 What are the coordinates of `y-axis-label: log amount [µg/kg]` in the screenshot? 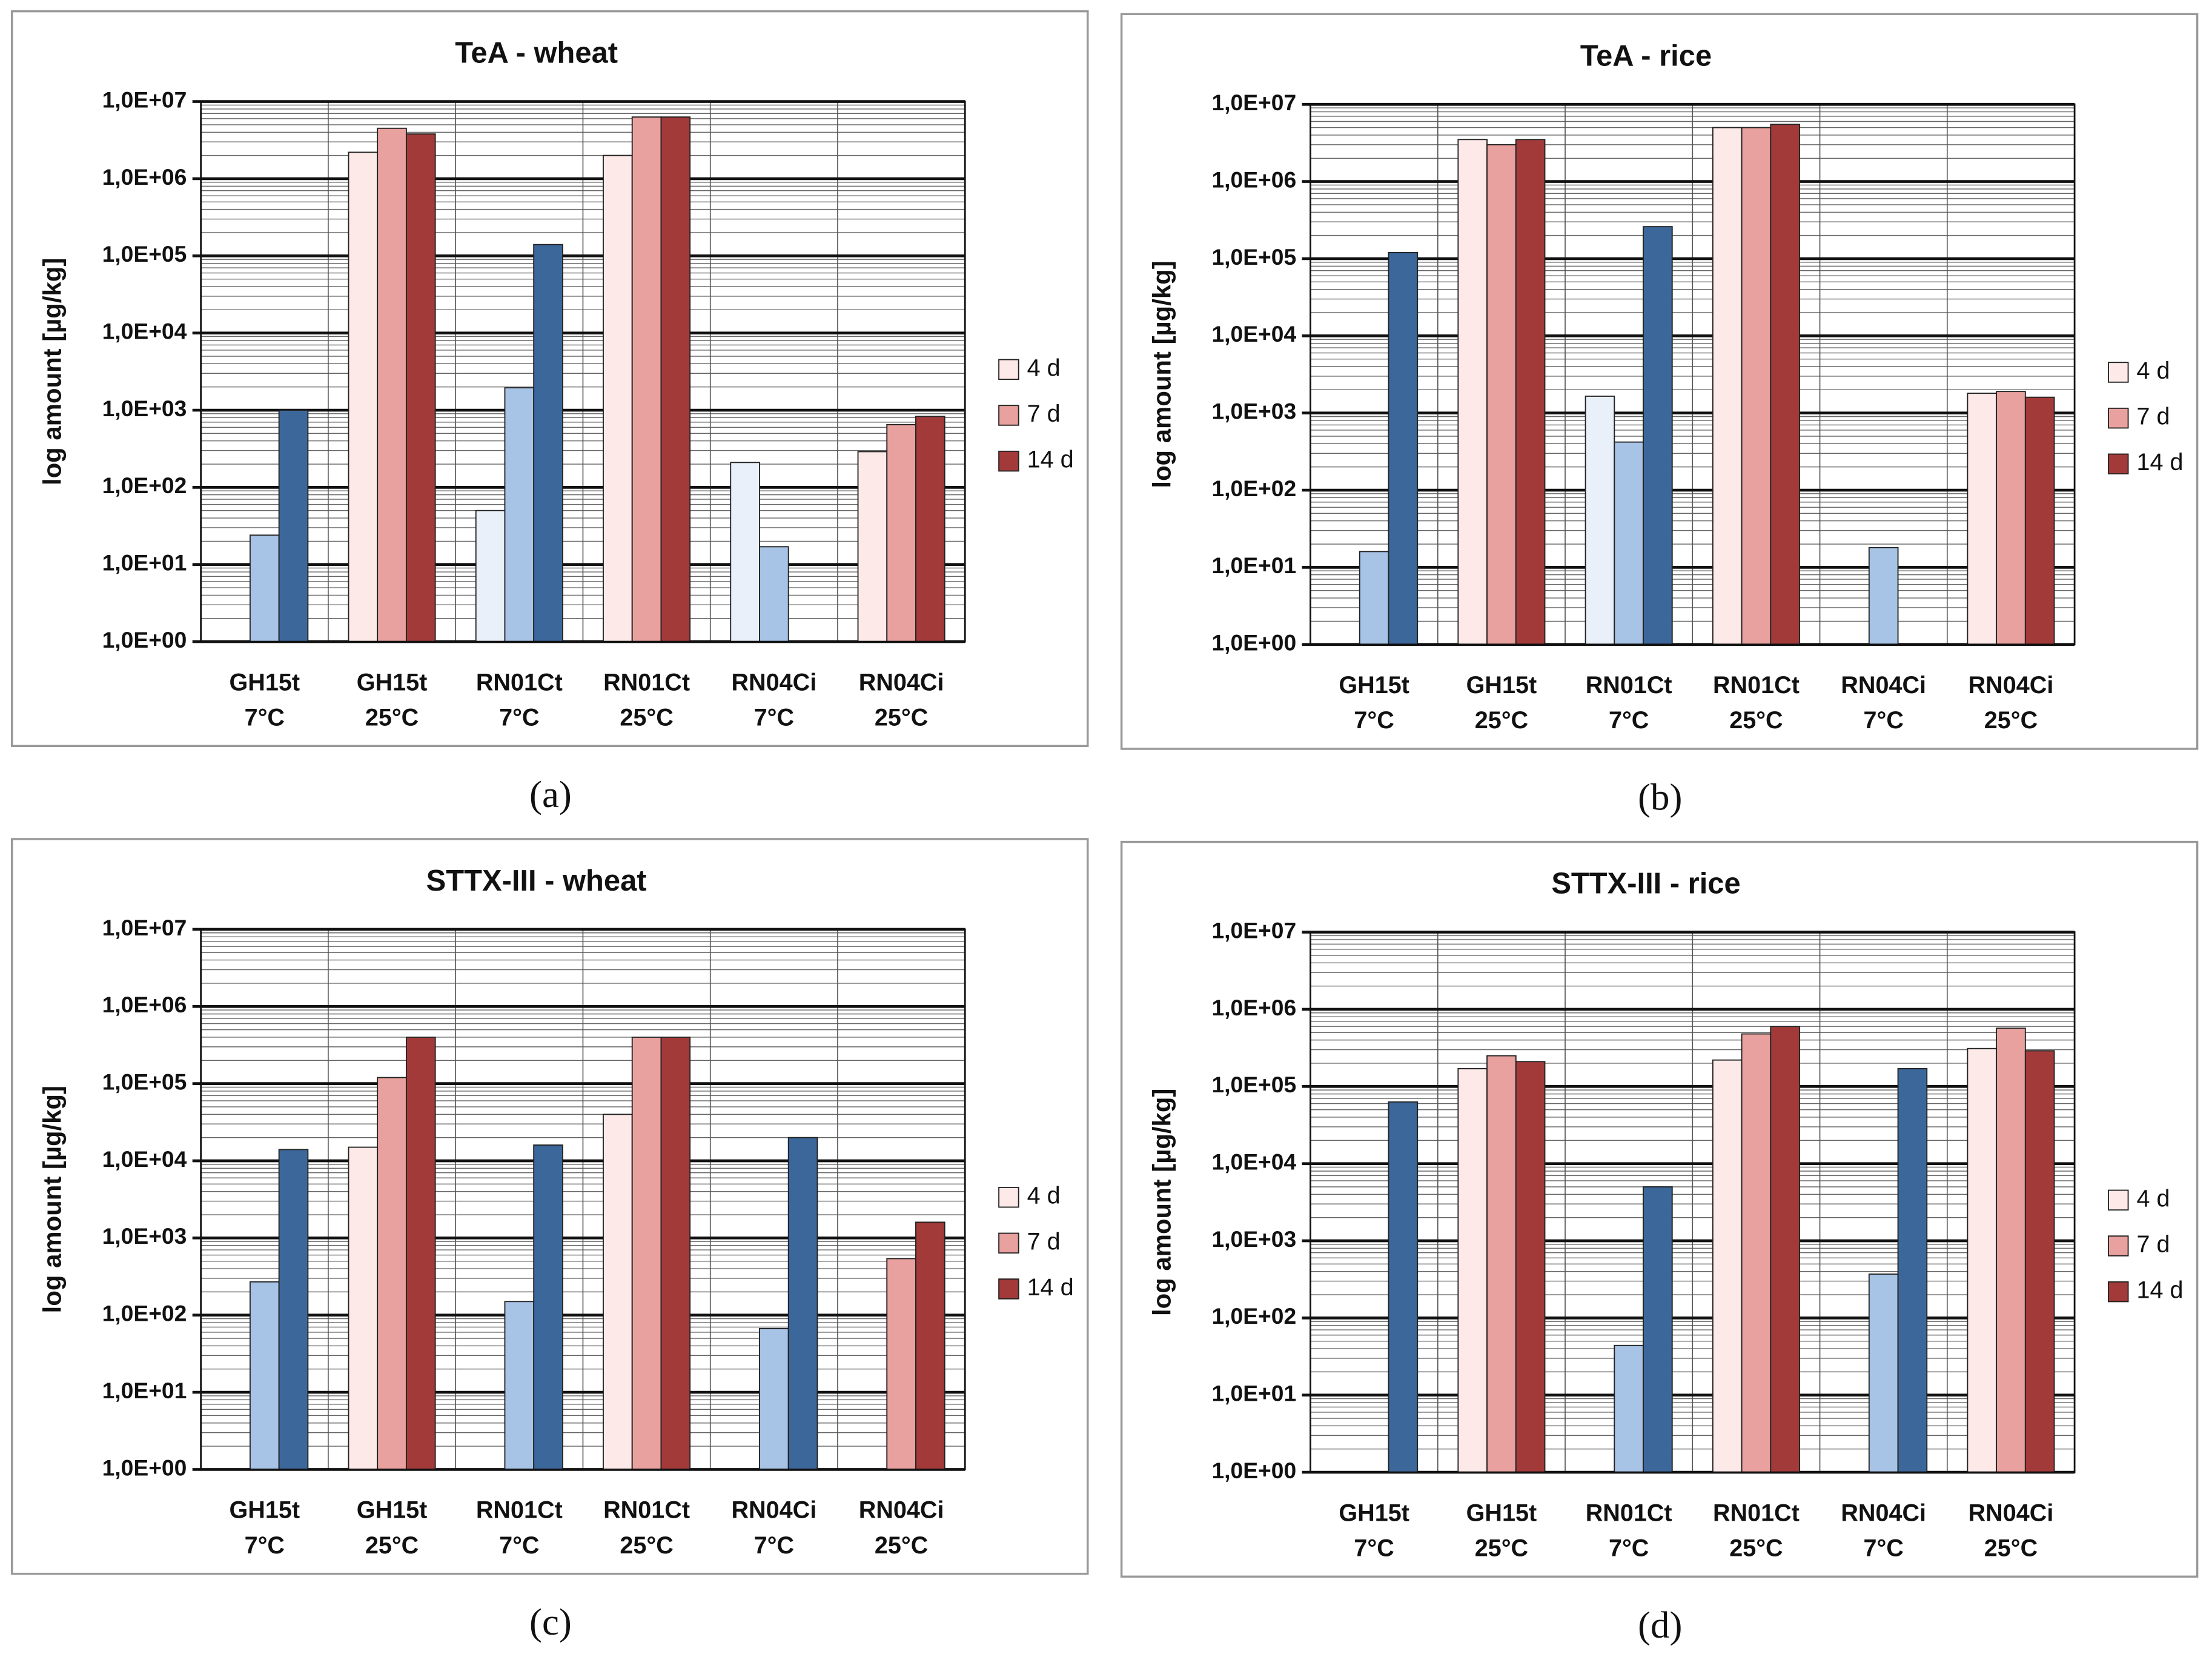 It's located at (1161, 374).